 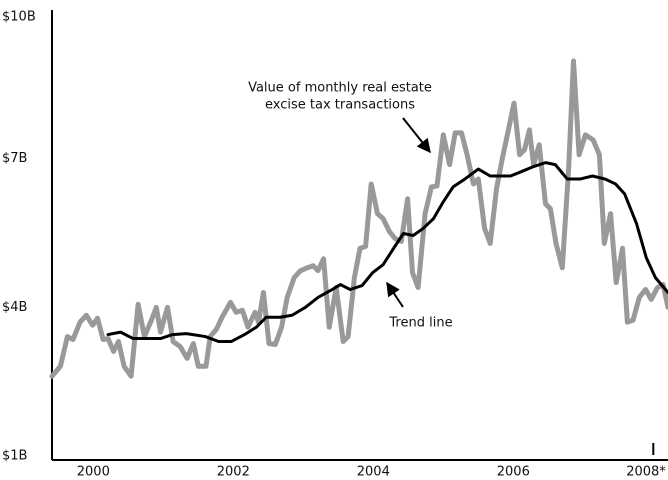 I want to click on x-tick-label: 2004, so click(x=373, y=472).